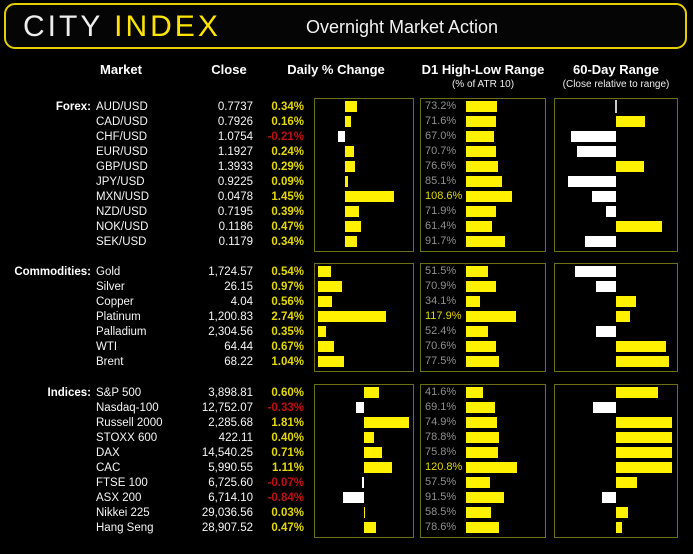  What do you see at coordinates (155, 332) in the screenshot?
I see `table-row: Palladium 2,304.56 0.35%` at bounding box center [155, 332].